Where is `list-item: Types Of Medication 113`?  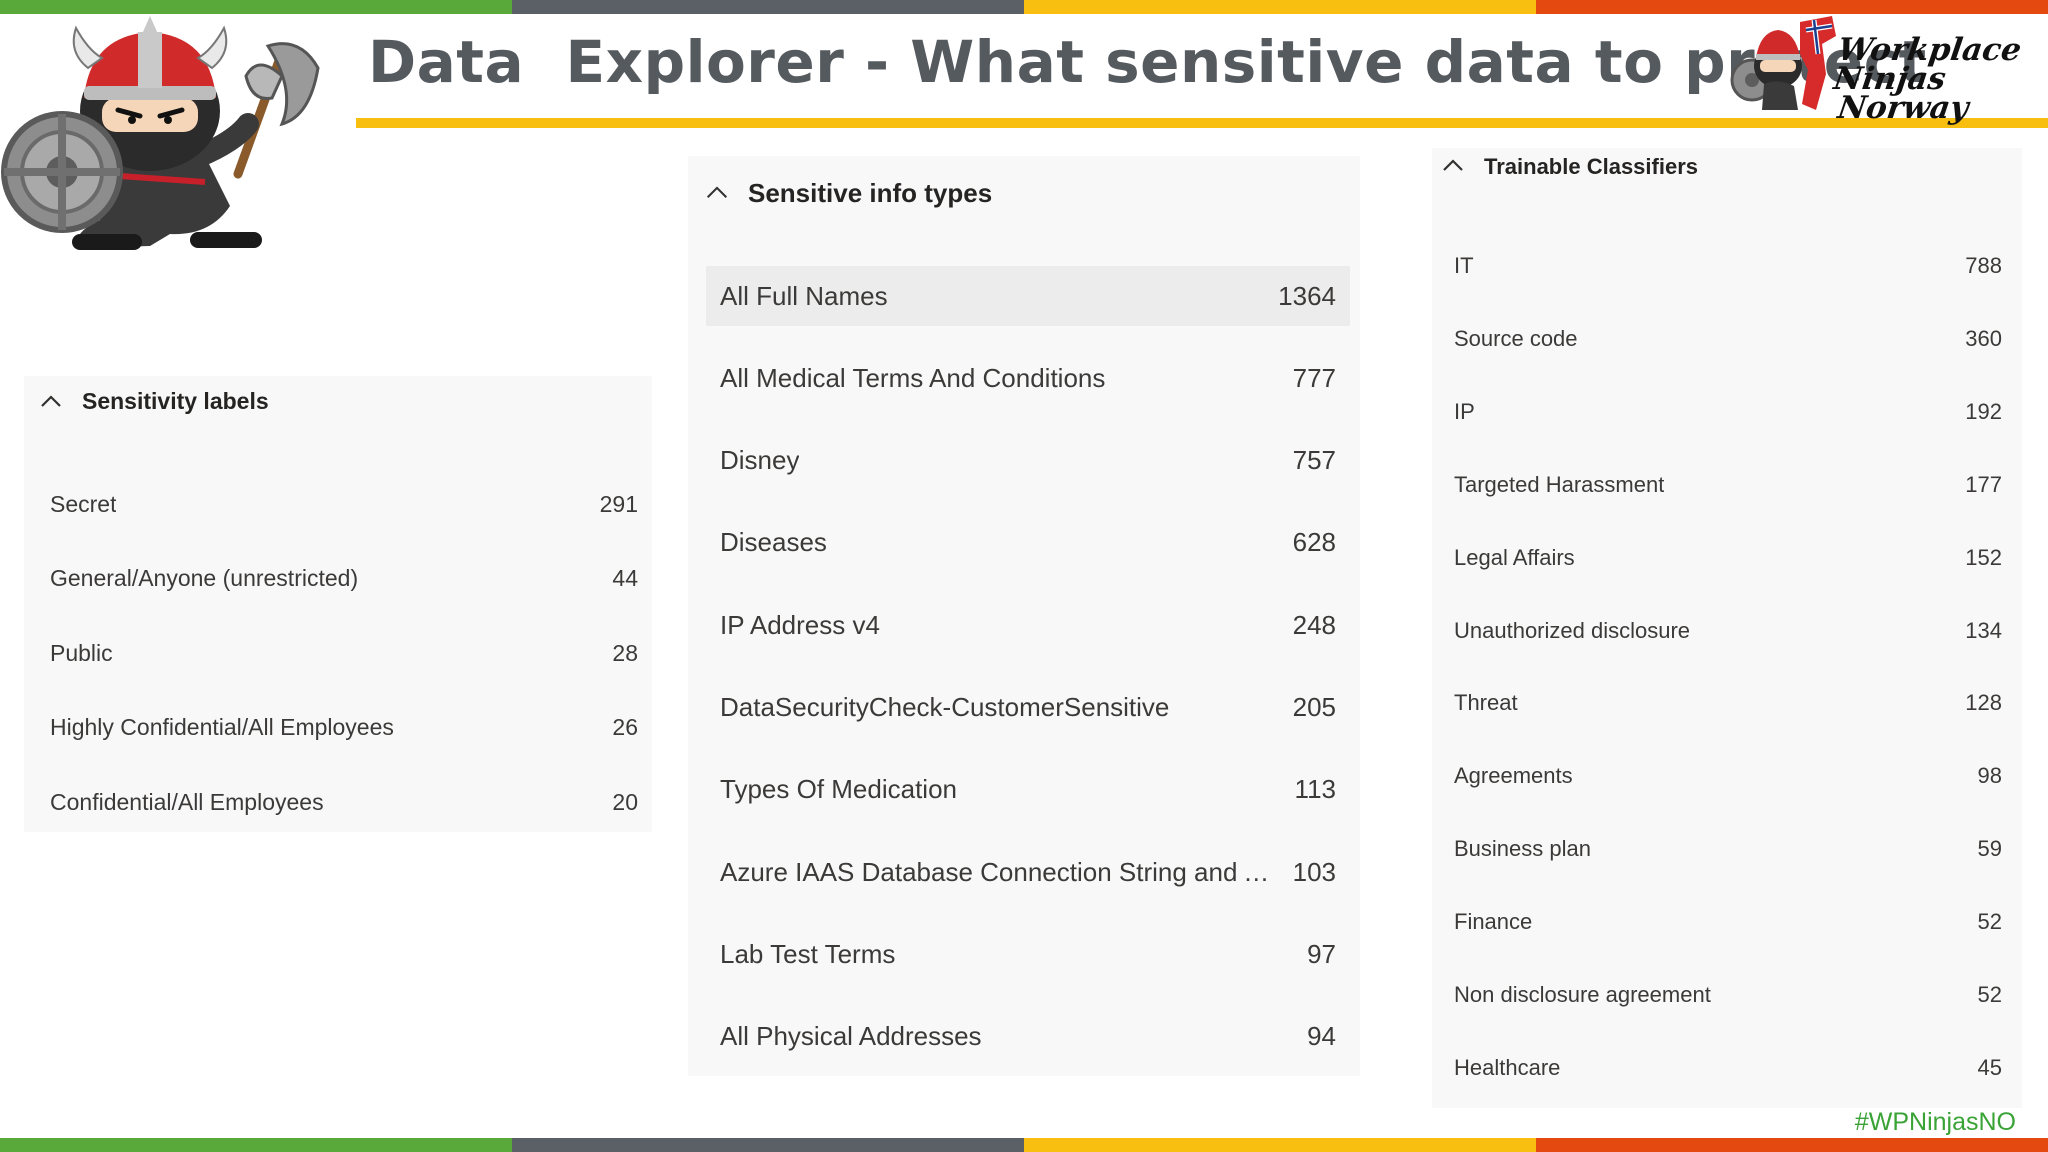 list-item: Types Of Medication 113 is located at coordinates (1028, 790).